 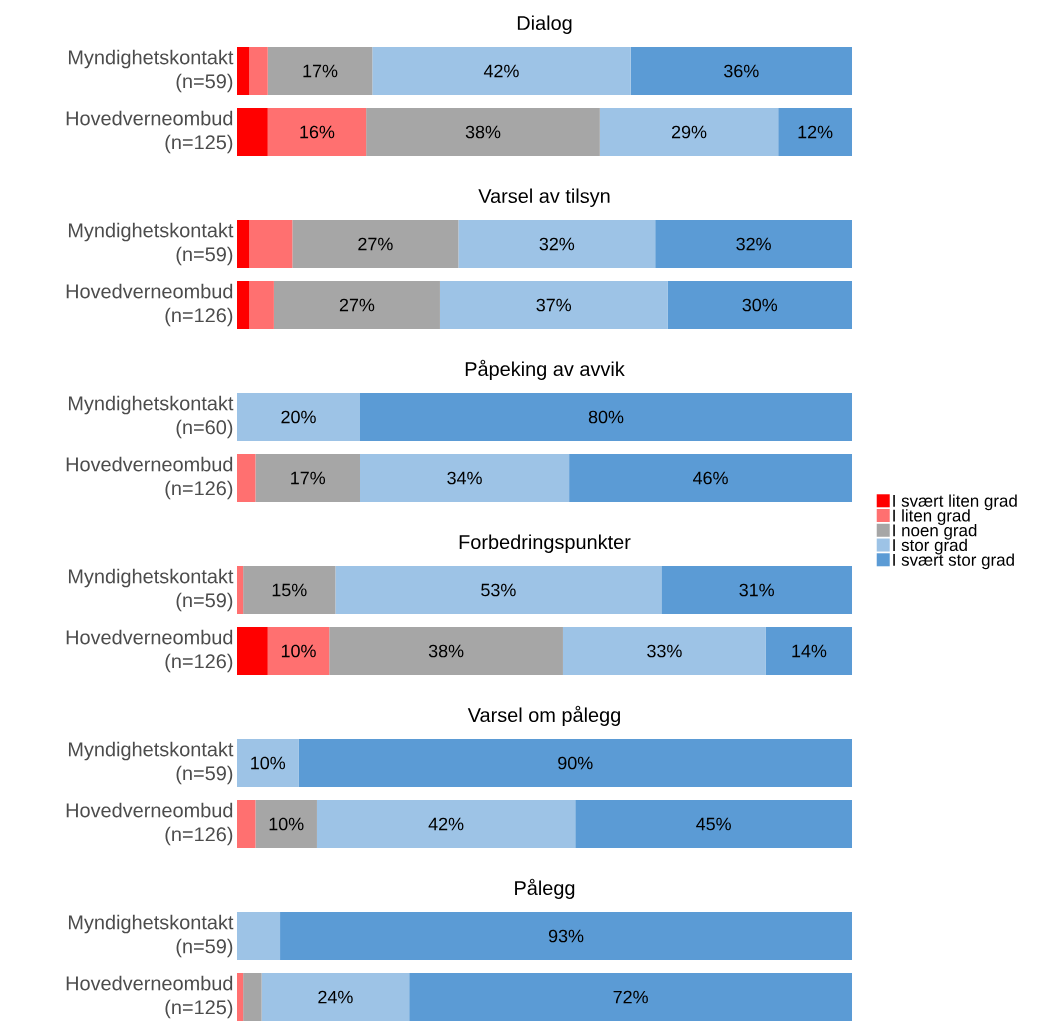 I want to click on data-label: 53%, so click(x=498, y=590).